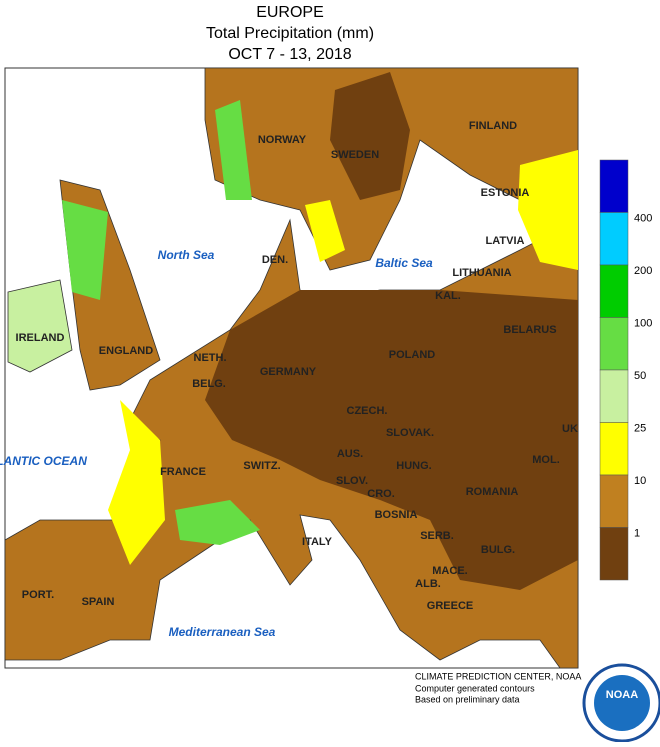 The image size is (660, 747). I want to click on country-label: ITALY, so click(317, 542).